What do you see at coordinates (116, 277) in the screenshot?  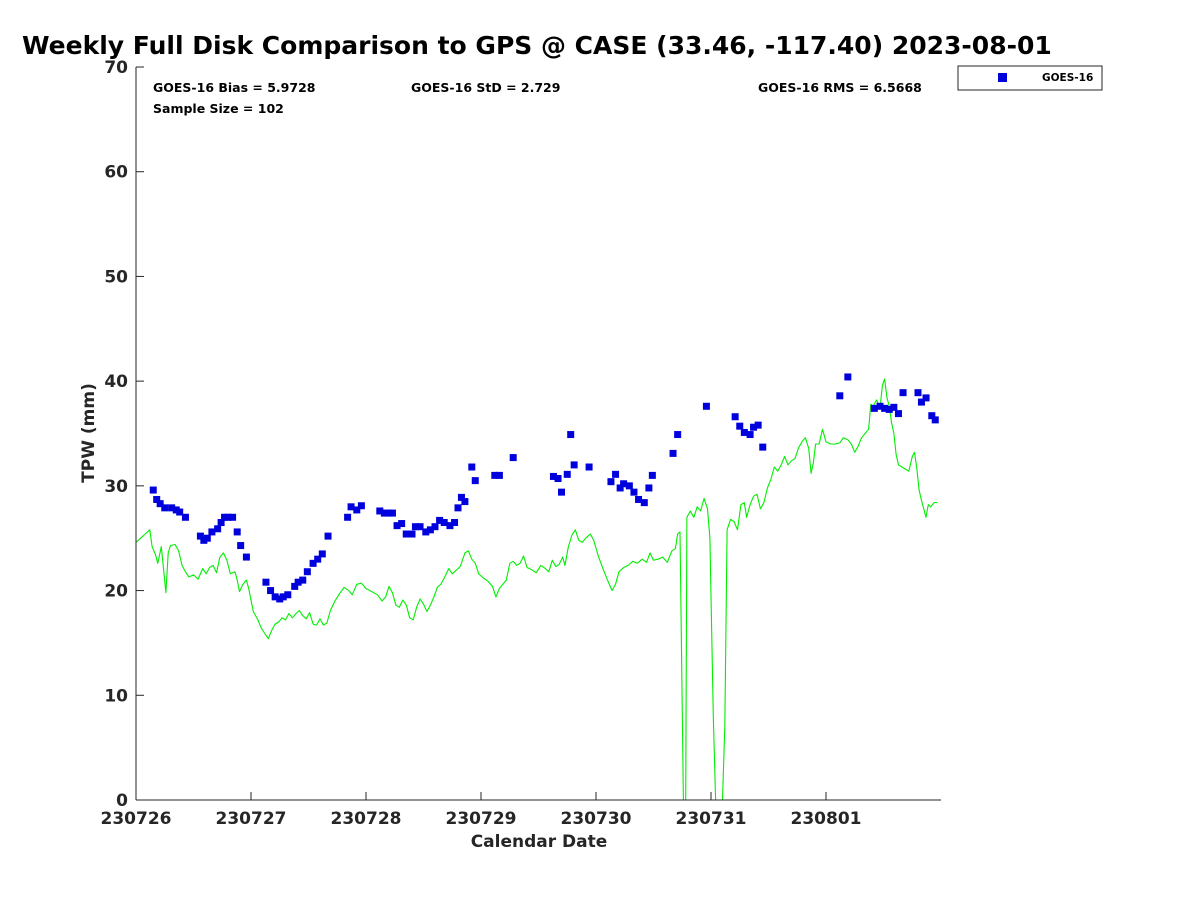 I see `y-tick-label: 50` at bounding box center [116, 277].